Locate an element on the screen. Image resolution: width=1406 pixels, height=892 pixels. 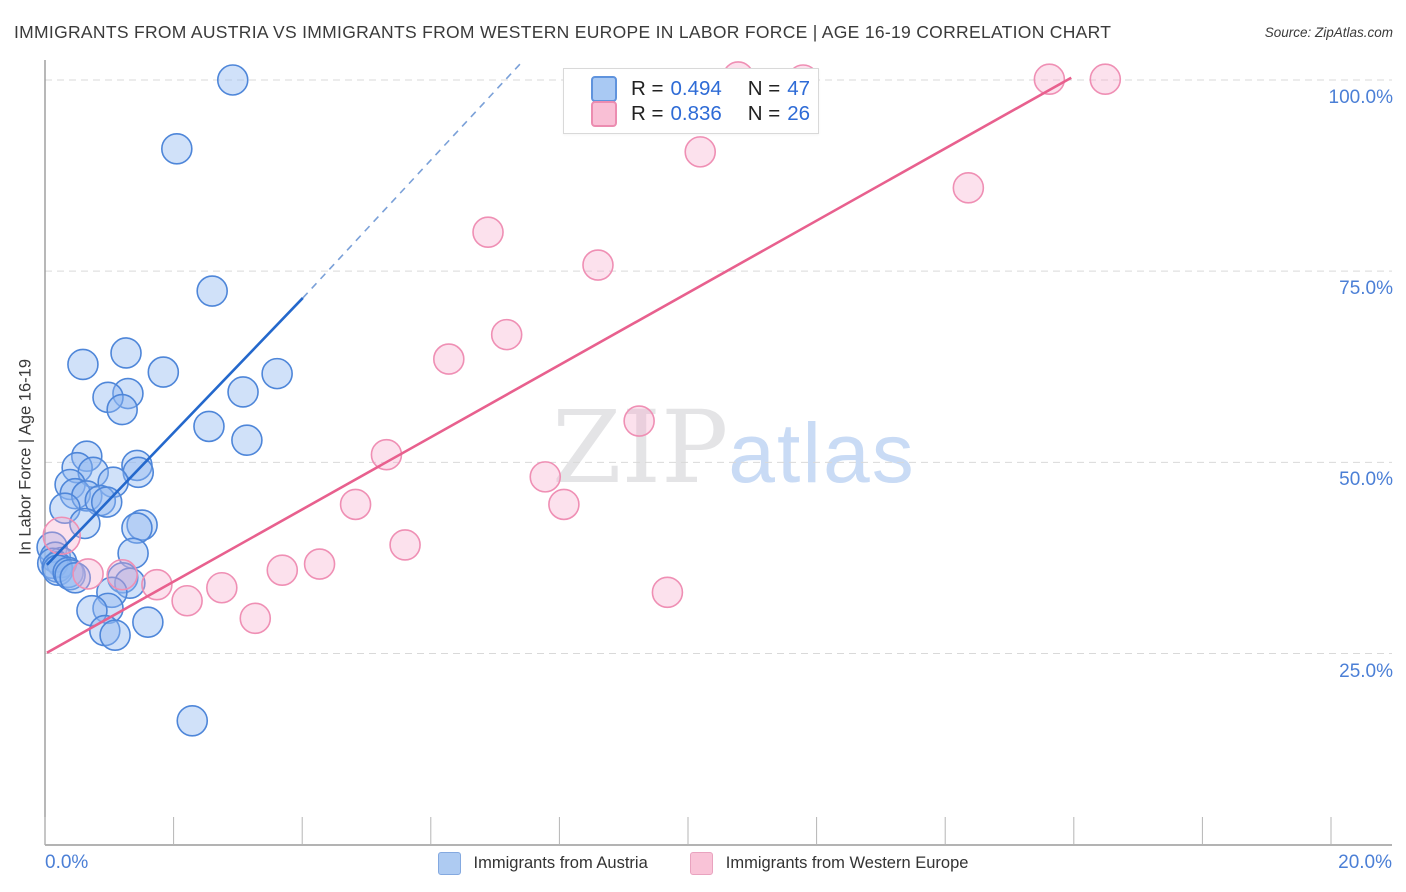
legend-row-western-europe: R = 0.836 N = 26 is located at coordinates (704, 113).